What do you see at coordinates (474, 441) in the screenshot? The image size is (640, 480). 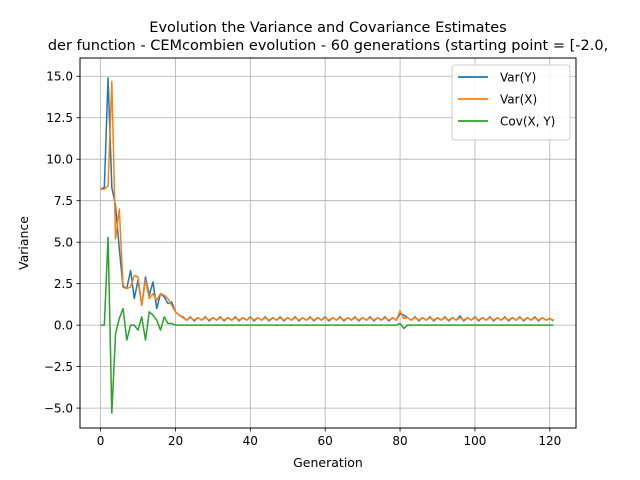 I see `x-tick-label: 100` at bounding box center [474, 441].